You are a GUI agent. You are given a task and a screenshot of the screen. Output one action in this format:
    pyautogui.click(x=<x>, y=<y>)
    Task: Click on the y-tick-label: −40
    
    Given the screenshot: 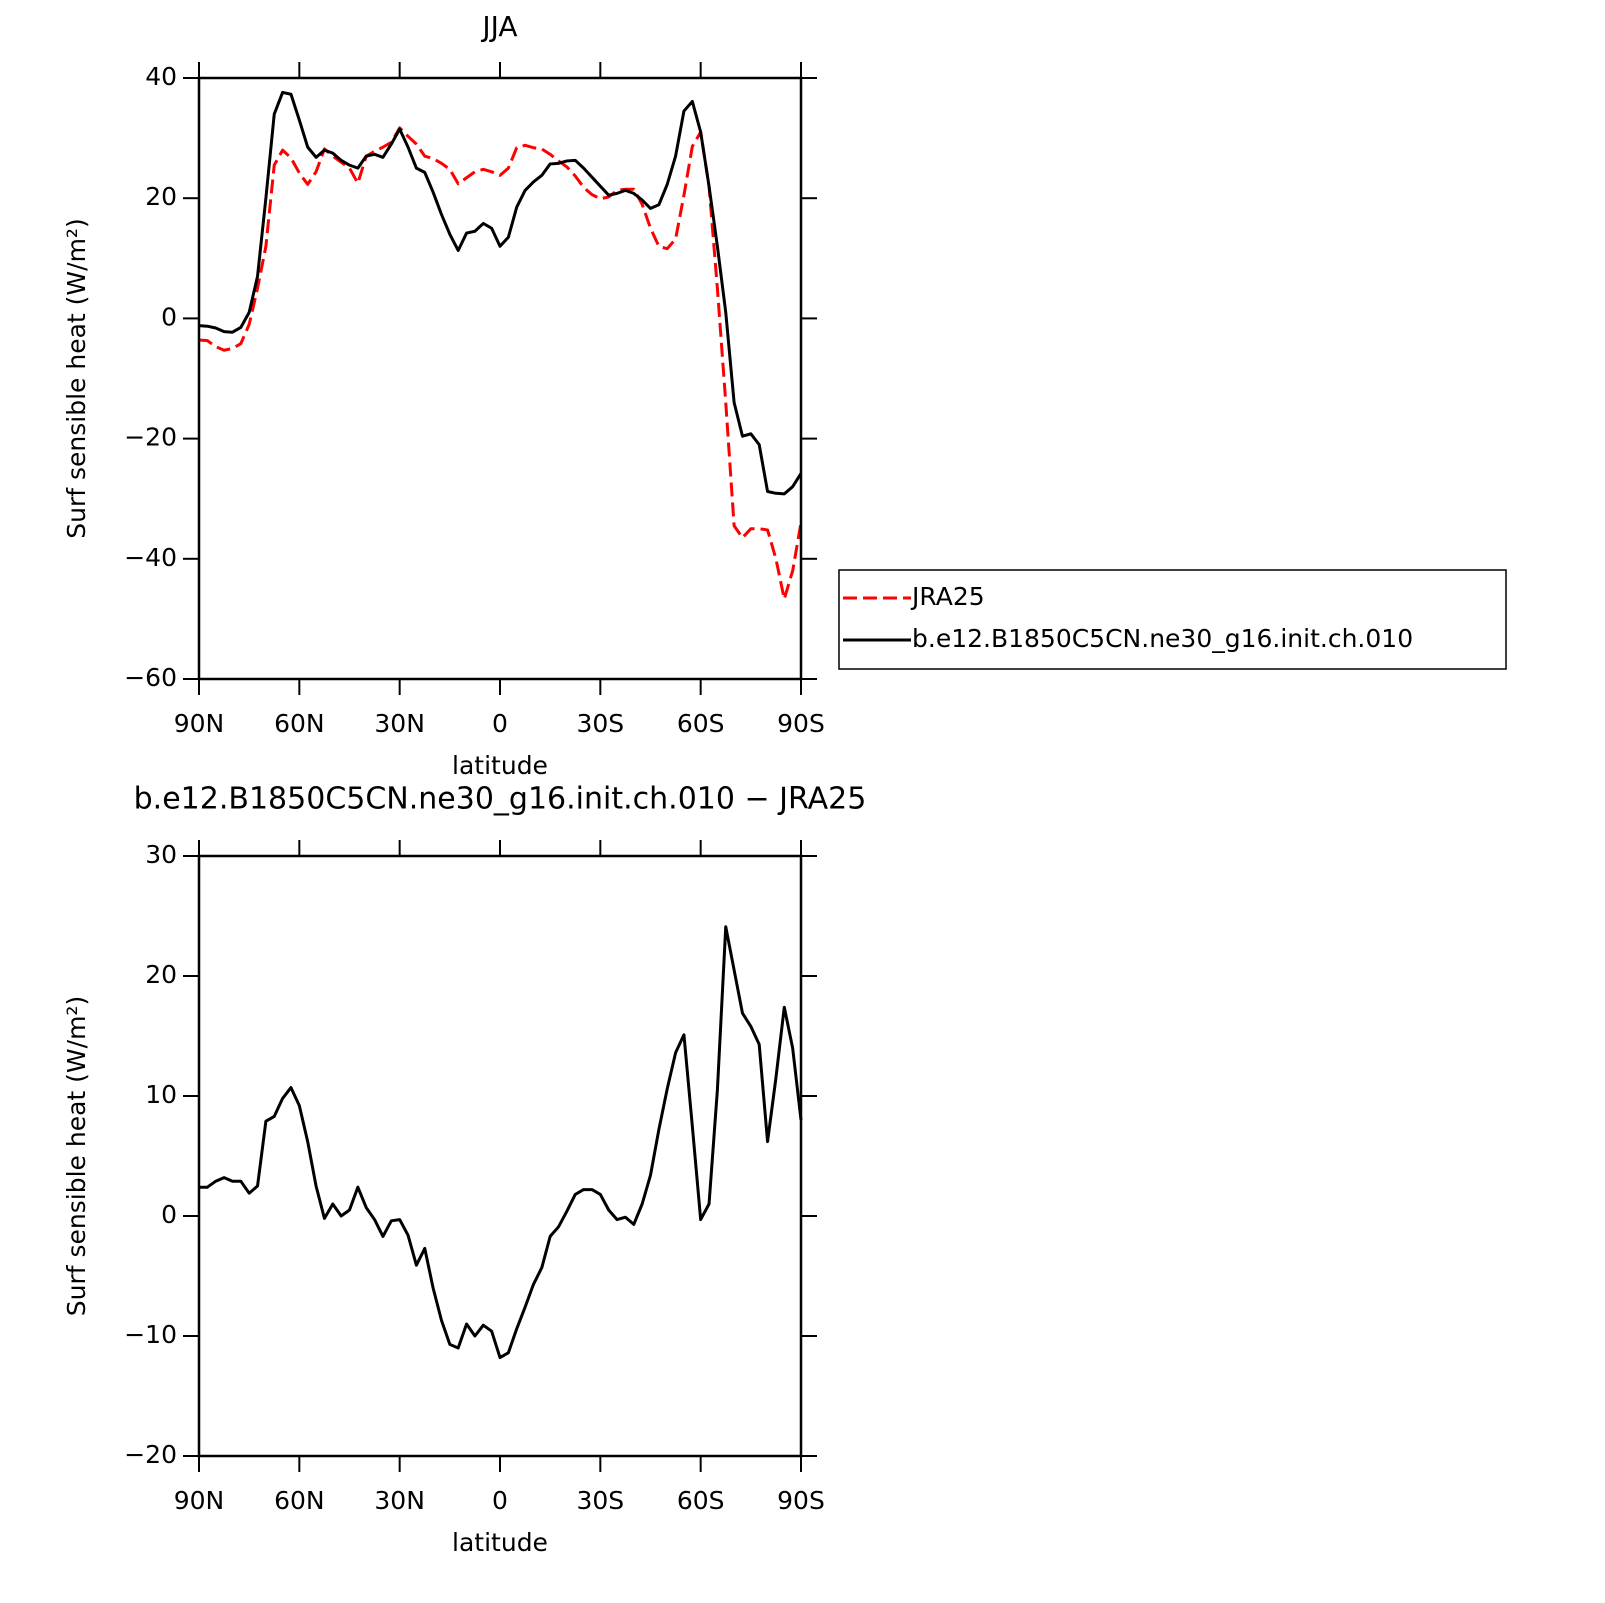 What is the action you would take?
    pyautogui.click(x=150, y=557)
    